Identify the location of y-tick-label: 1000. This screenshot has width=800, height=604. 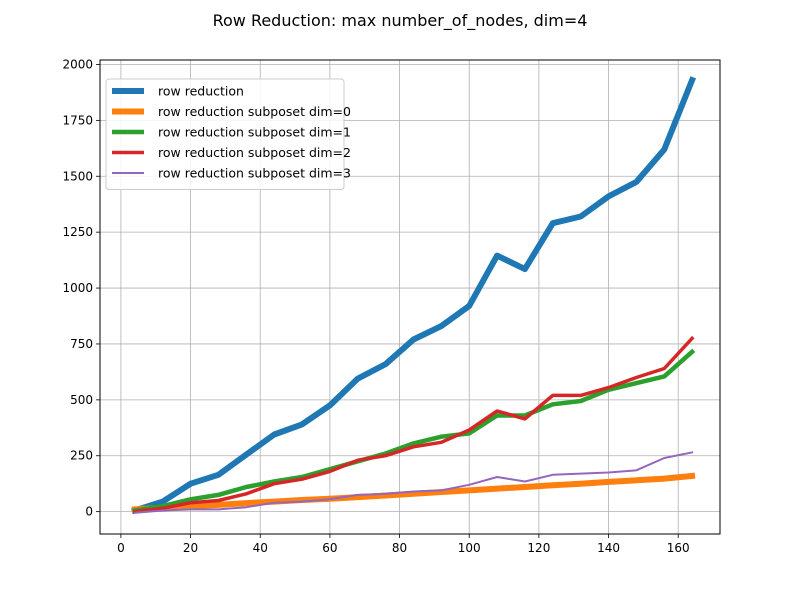
(77, 288).